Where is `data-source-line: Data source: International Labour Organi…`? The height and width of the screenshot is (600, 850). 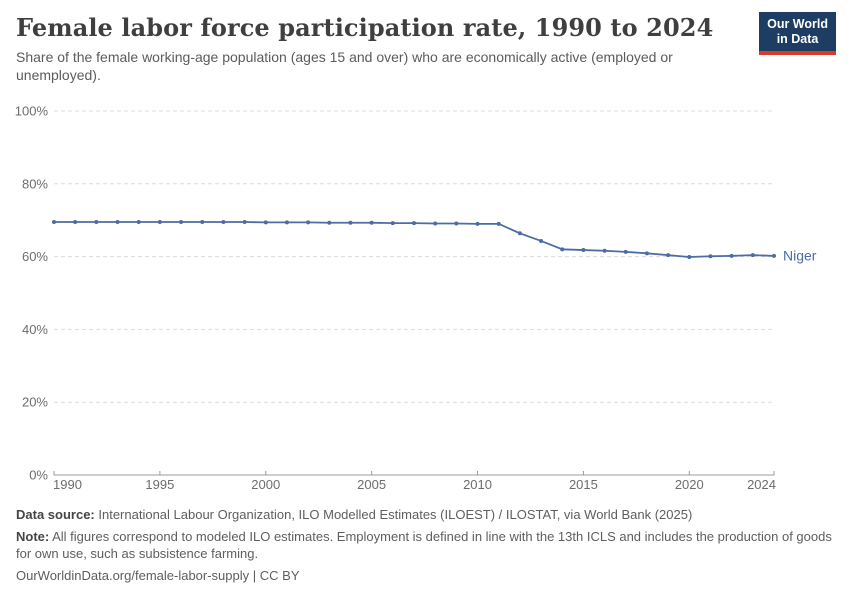
data-source-line: Data source: International Labour Organi… is located at coordinates (425, 514).